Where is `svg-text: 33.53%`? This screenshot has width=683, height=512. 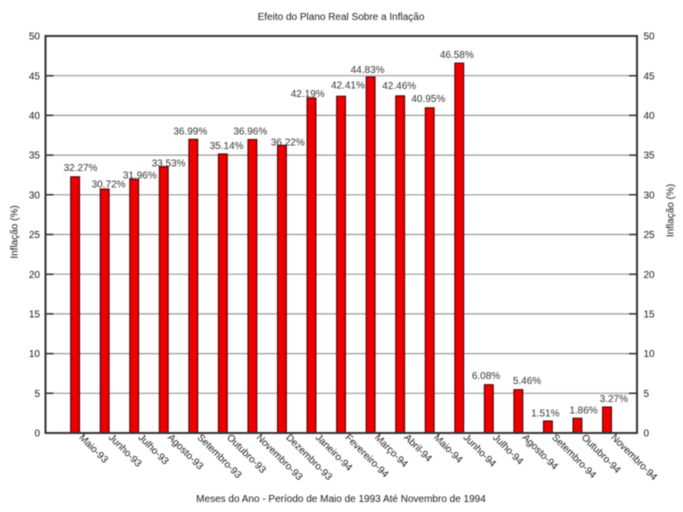
svg-text: 33.53% is located at coordinates (169, 164).